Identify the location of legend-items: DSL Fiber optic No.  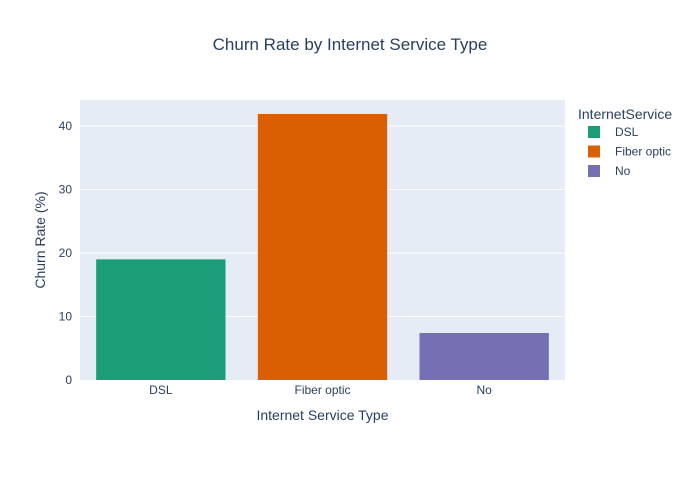
(629, 151).